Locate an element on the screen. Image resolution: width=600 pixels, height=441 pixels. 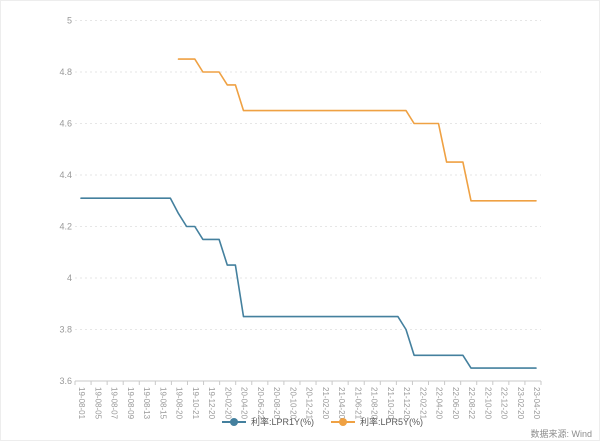
x-axis-tick-label: 23-02-20 is located at coordinates (520, 403).